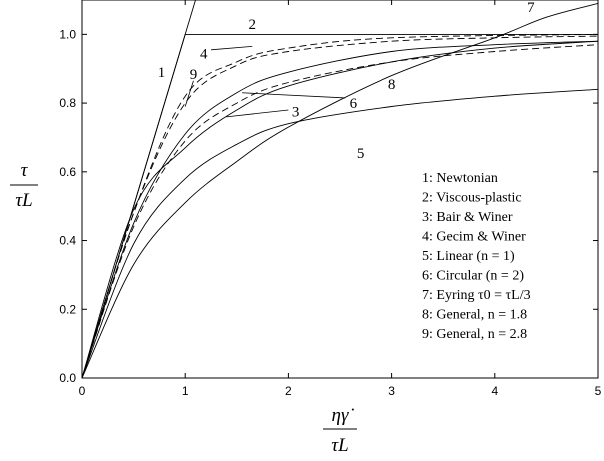  Describe the element at coordinates (598, 391) in the screenshot. I see `x-tick-label: 5` at that location.